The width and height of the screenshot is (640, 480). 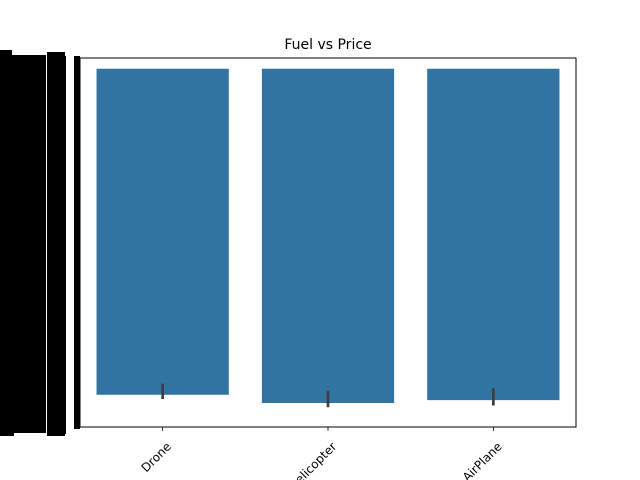 I want to click on bar-helicopter, so click(x=328, y=235).